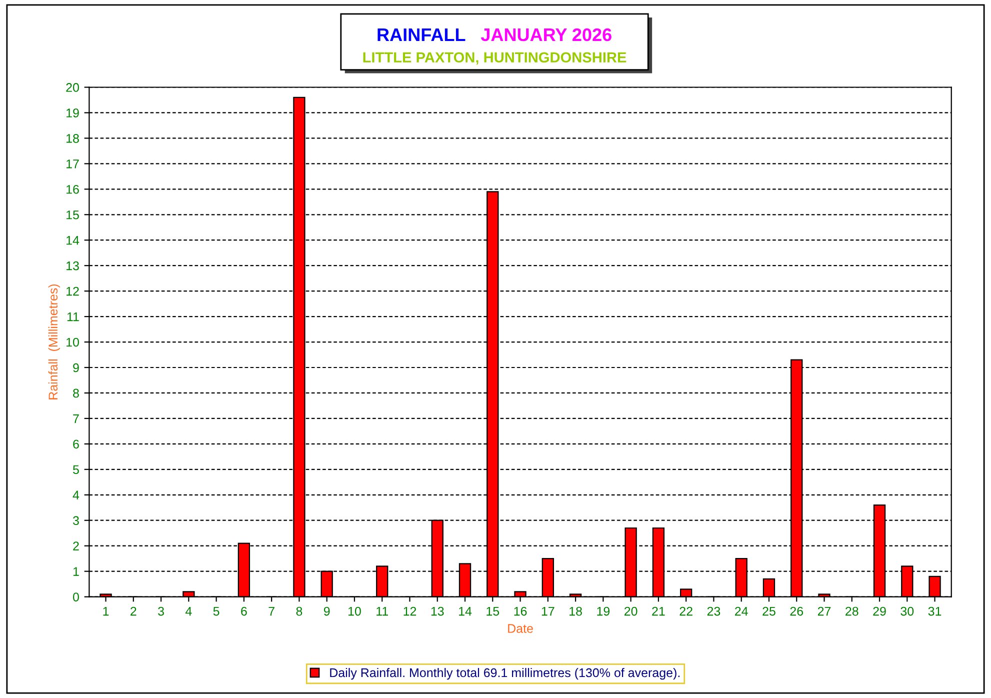 The height and width of the screenshot is (698, 991). What do you see at coordinates (465, 611) in the screenshot?
I see `x-tick-label: 14` at bounding box center [465, 611].